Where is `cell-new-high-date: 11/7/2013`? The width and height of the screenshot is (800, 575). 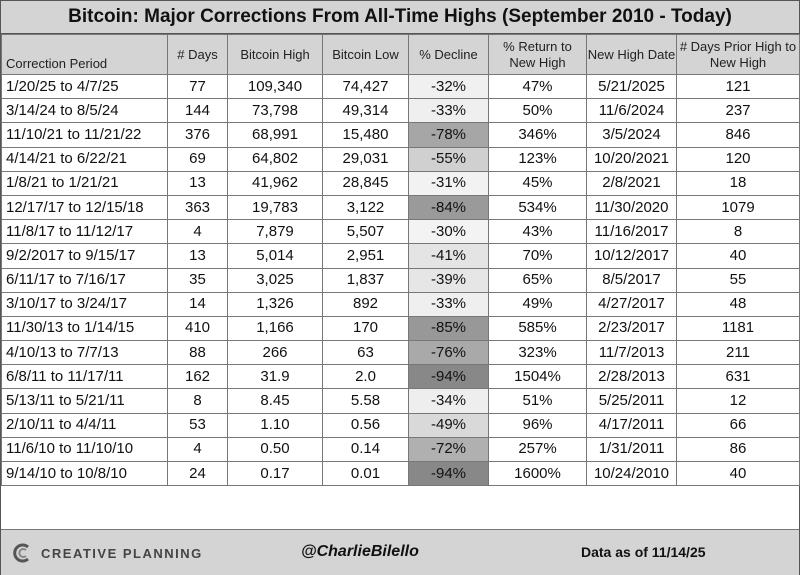
cell-new-high-date: 11/7/2013 is located at coordinates (631, 353).